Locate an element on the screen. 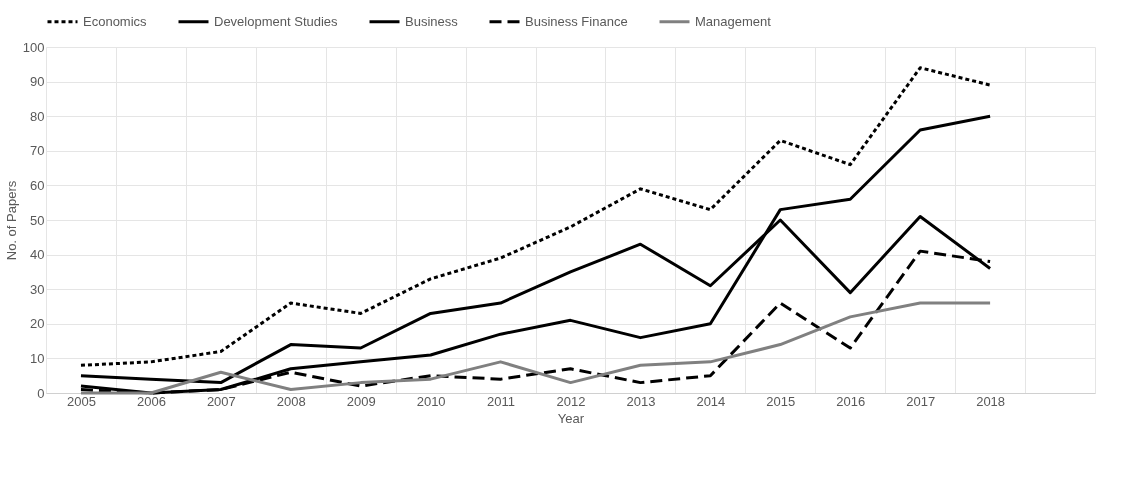  x-tick-label: 2005 is located at coordinates (81, 401).